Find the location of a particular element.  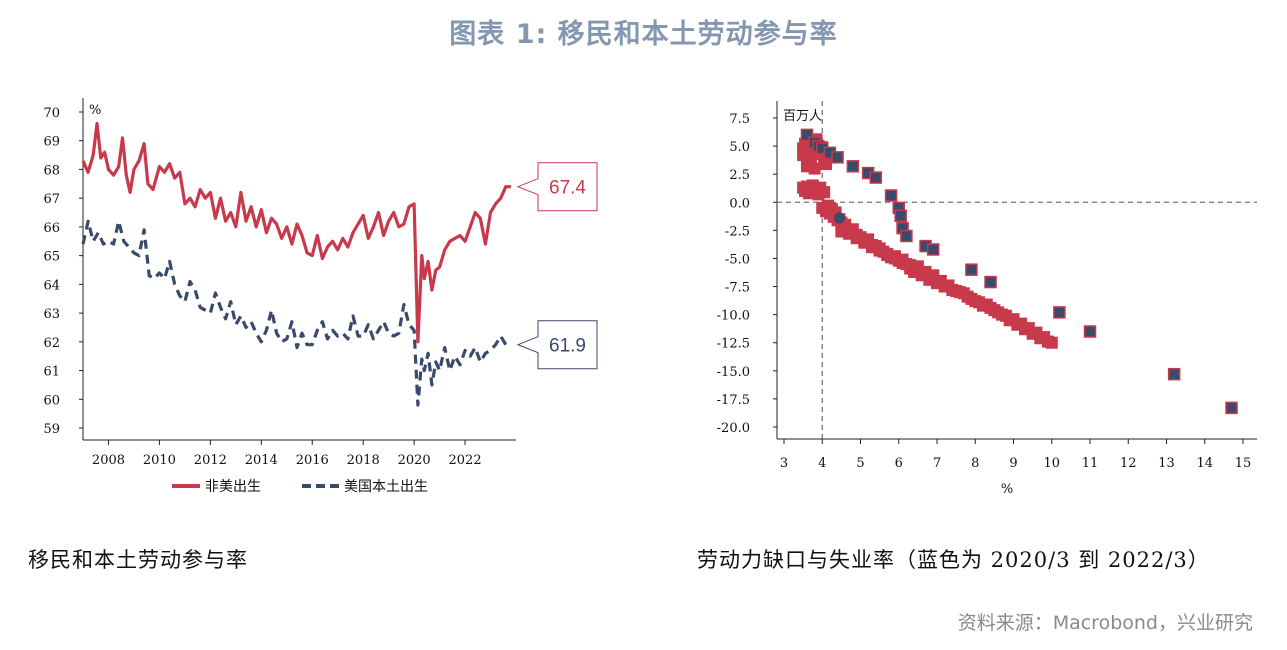

right-x-unit: % is located at coordinates (1007, 489).